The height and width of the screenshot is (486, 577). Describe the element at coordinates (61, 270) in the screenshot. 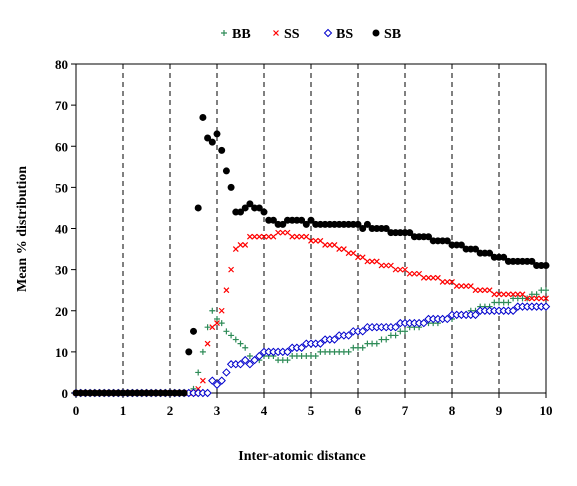

I see `y-tick-label: 30` at that location.